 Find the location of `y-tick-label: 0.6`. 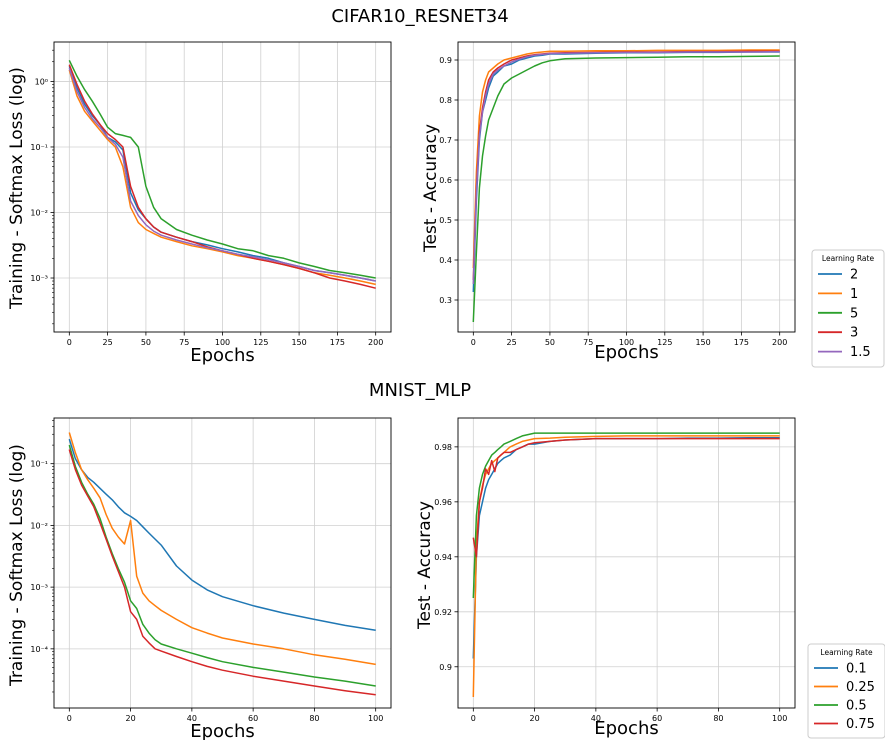

y-tick-label: 0.6 is located at coordinates (445, 180).